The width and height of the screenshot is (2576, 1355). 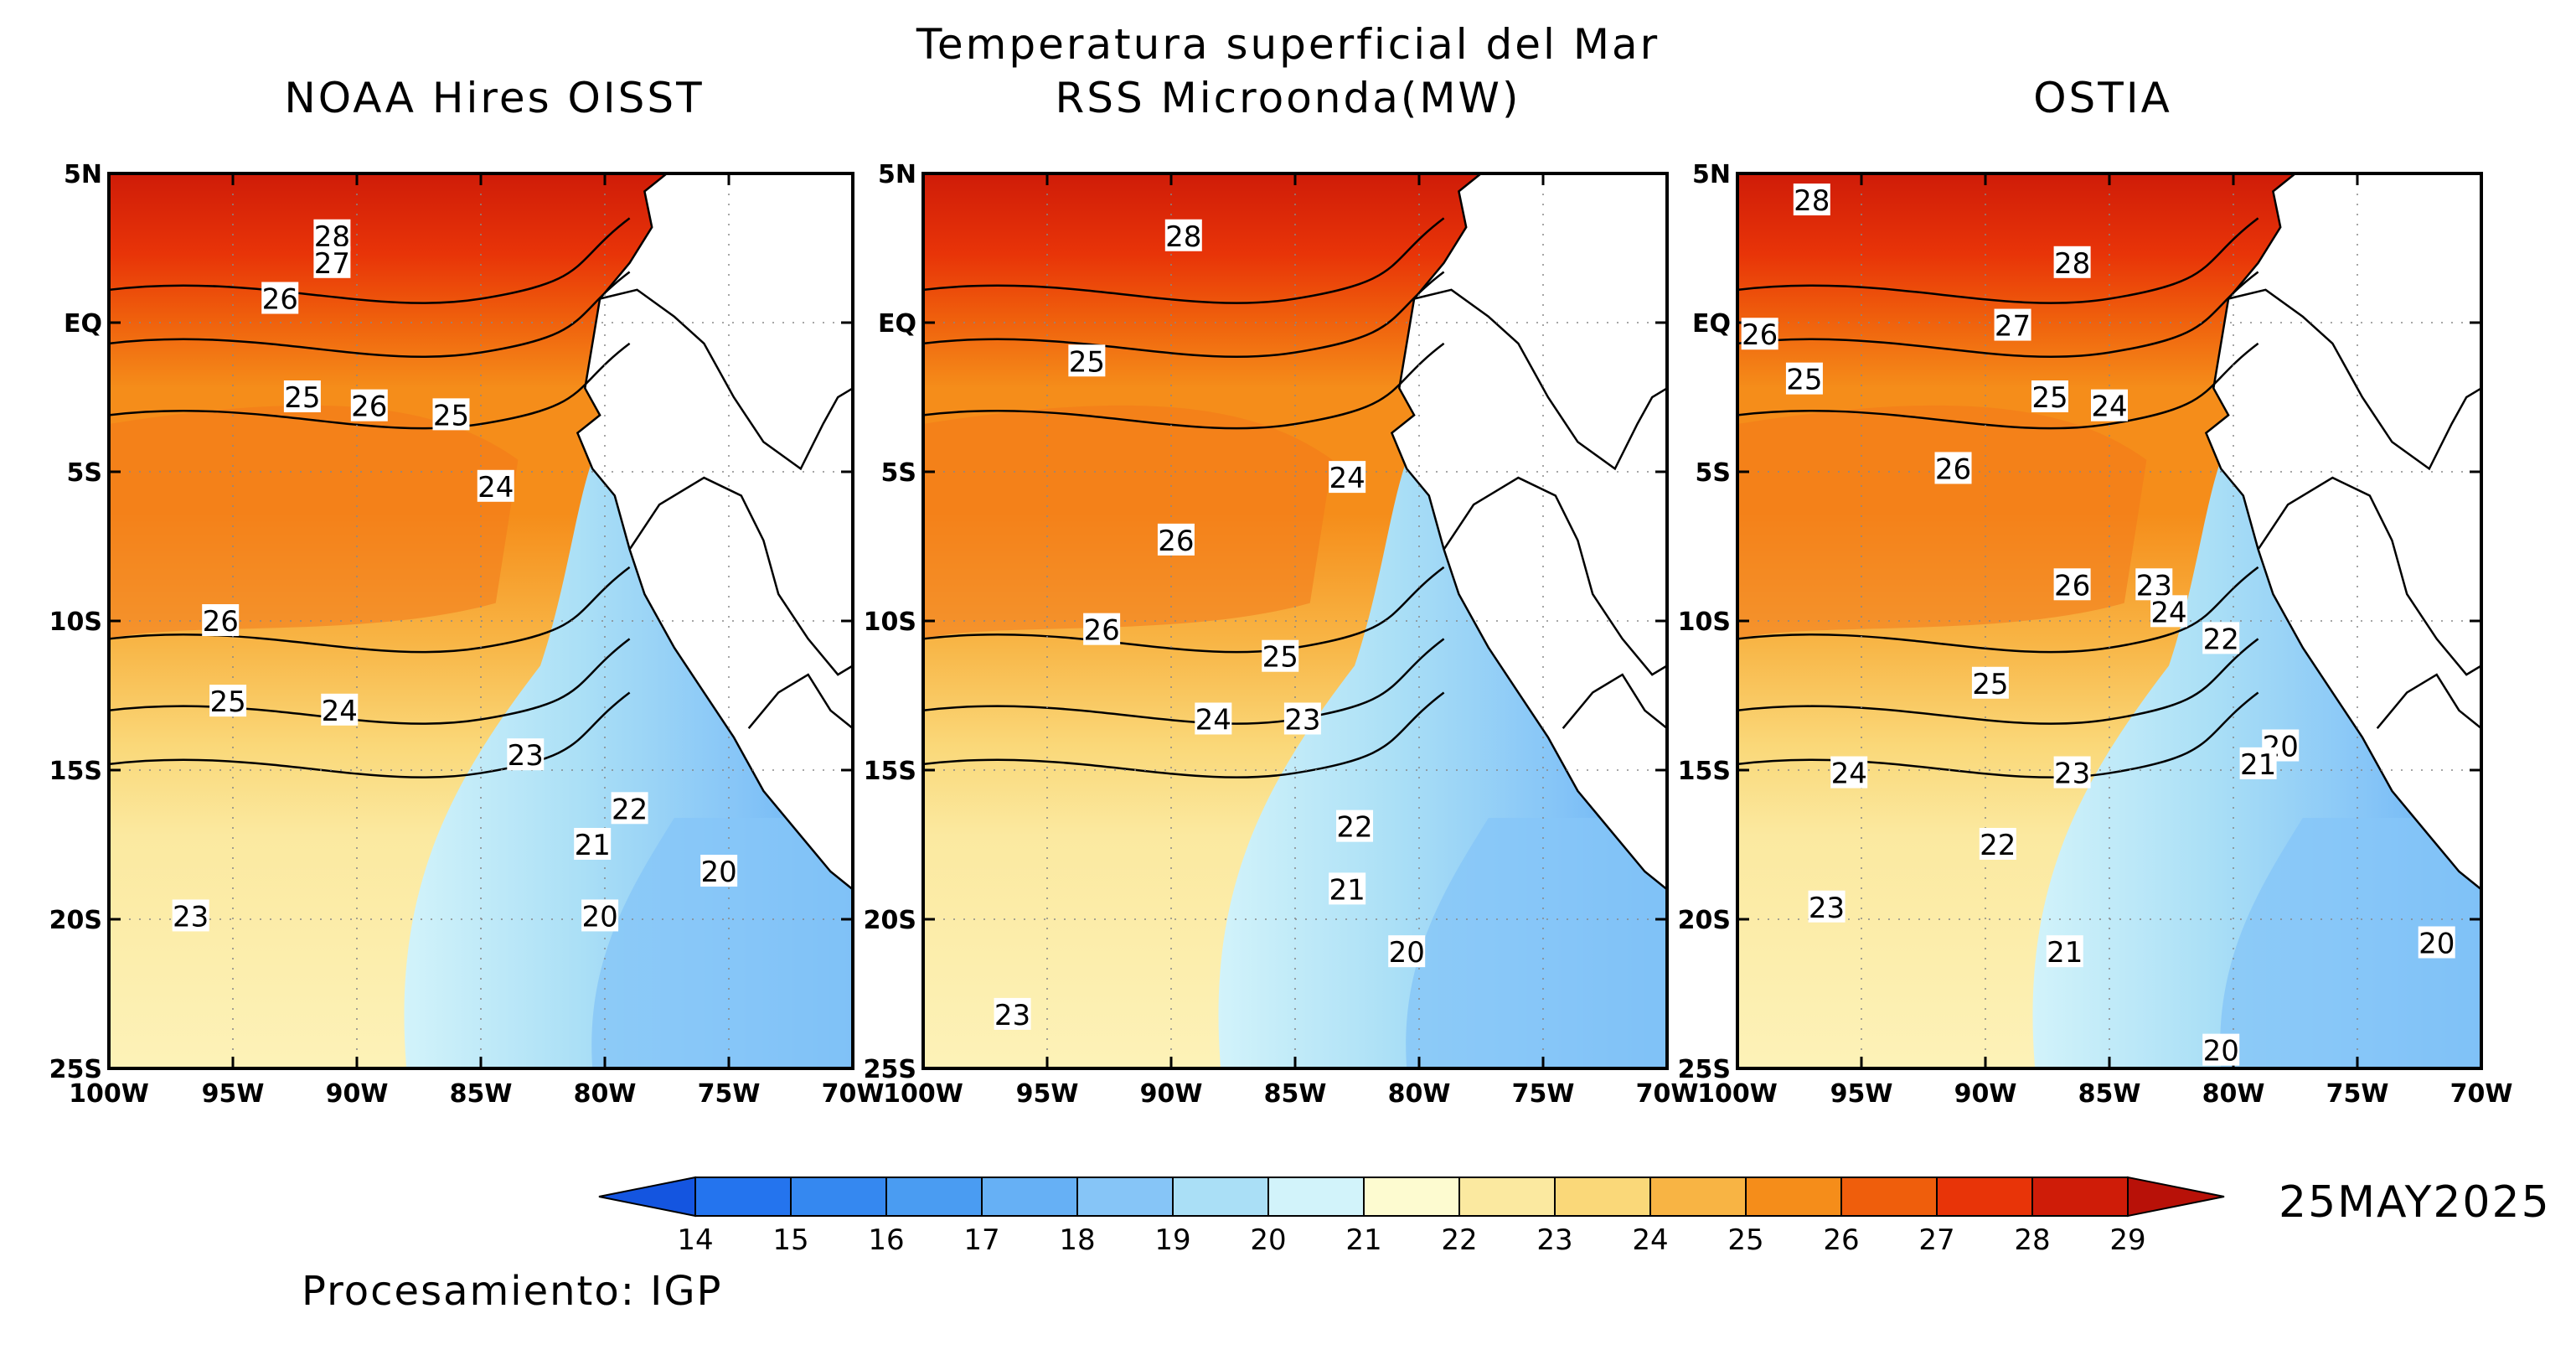 What do you see at coordinates (83, 324) in the screenshot?
I see `lat-tick-label: EQ` at bounding box center [83, 324].